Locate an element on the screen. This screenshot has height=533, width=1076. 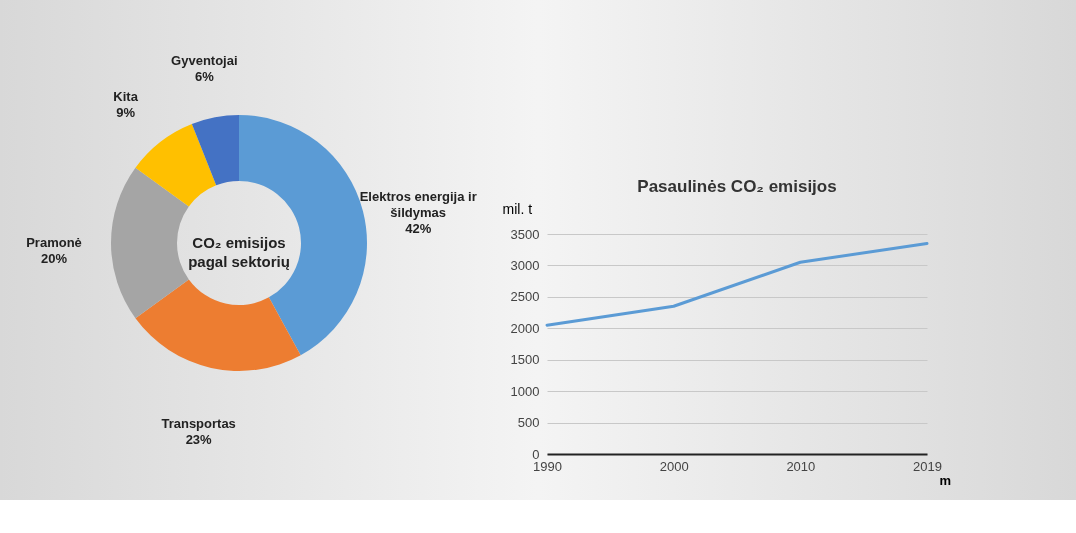
data-label: 42% is located at coordinates (418, 228).